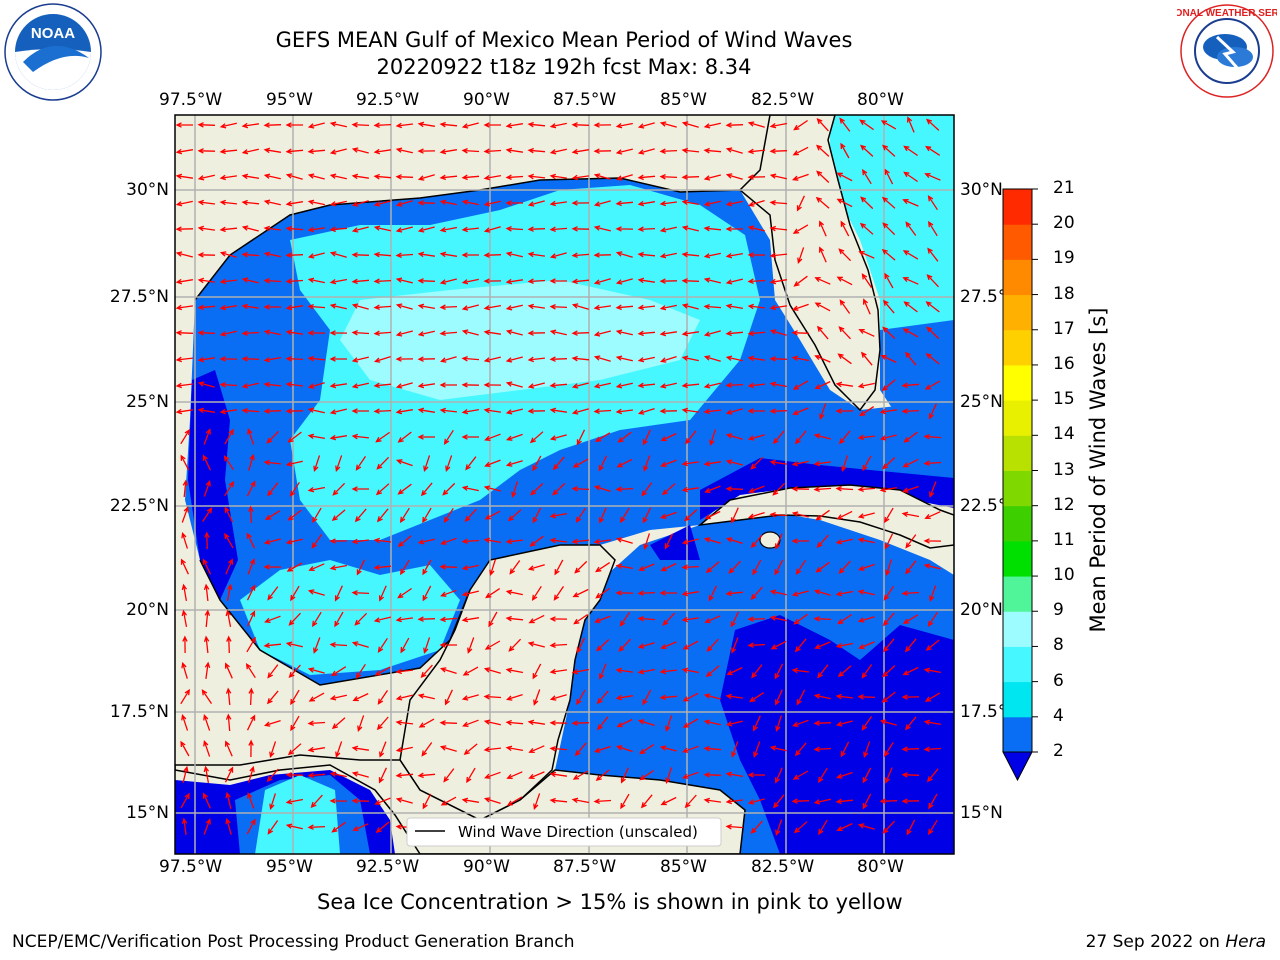  What do you see at coordinates (1058, 751) in the screenshot?
I see `colorbar-tick-label: 2` at bounding box center [1058, 751].